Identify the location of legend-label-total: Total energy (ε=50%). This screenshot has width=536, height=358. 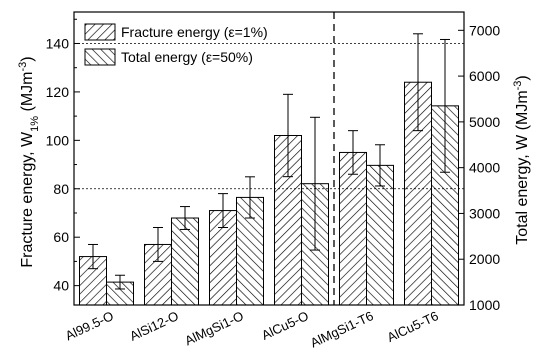
(187, 57).